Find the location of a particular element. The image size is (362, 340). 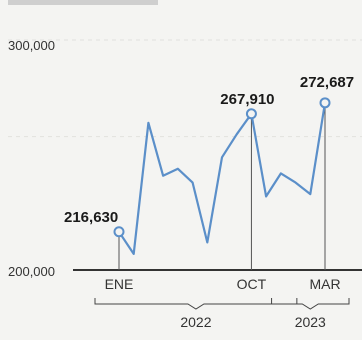

data-label: 267,910 is located at coordinates (247, 99).